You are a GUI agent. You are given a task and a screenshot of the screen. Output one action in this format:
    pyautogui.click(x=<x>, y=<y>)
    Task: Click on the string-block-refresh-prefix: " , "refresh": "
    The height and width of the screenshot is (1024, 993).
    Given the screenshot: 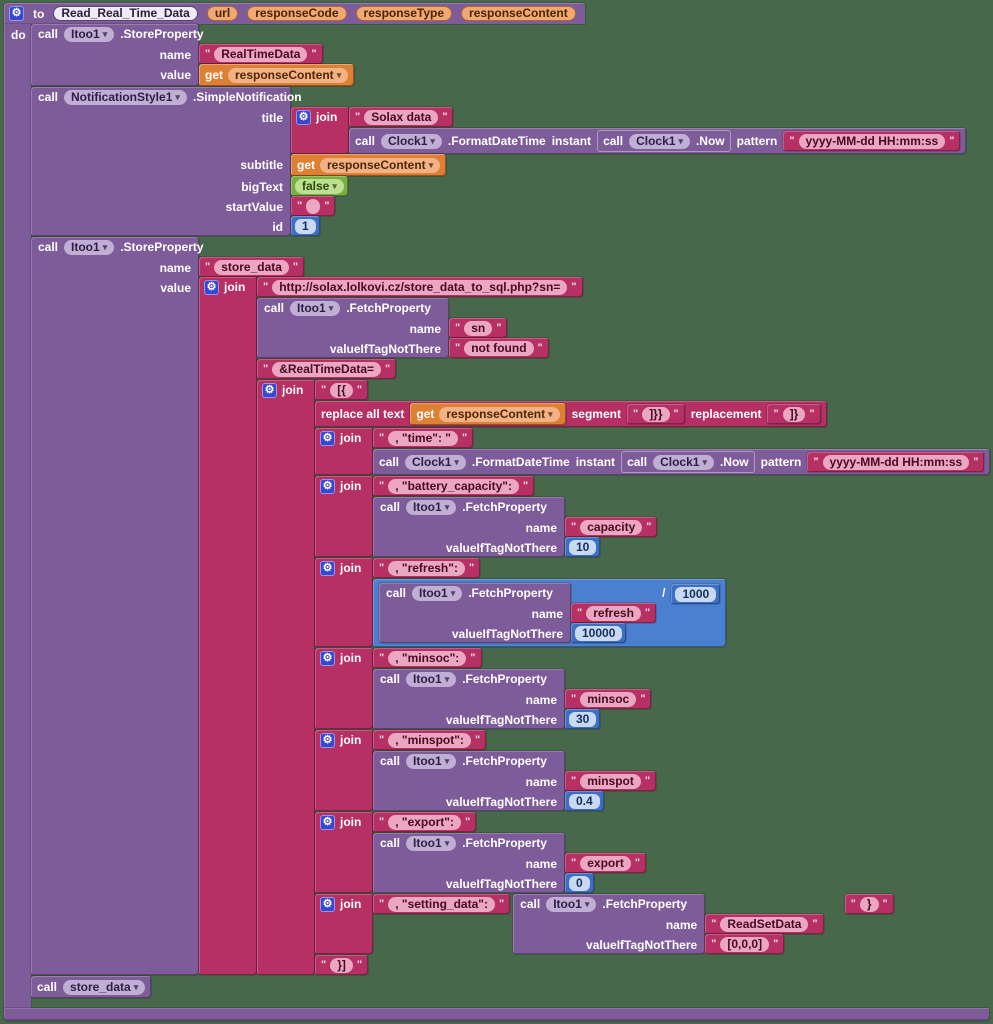 What is the action you would take?
    pyautogui.click(x=427, y=568)
    